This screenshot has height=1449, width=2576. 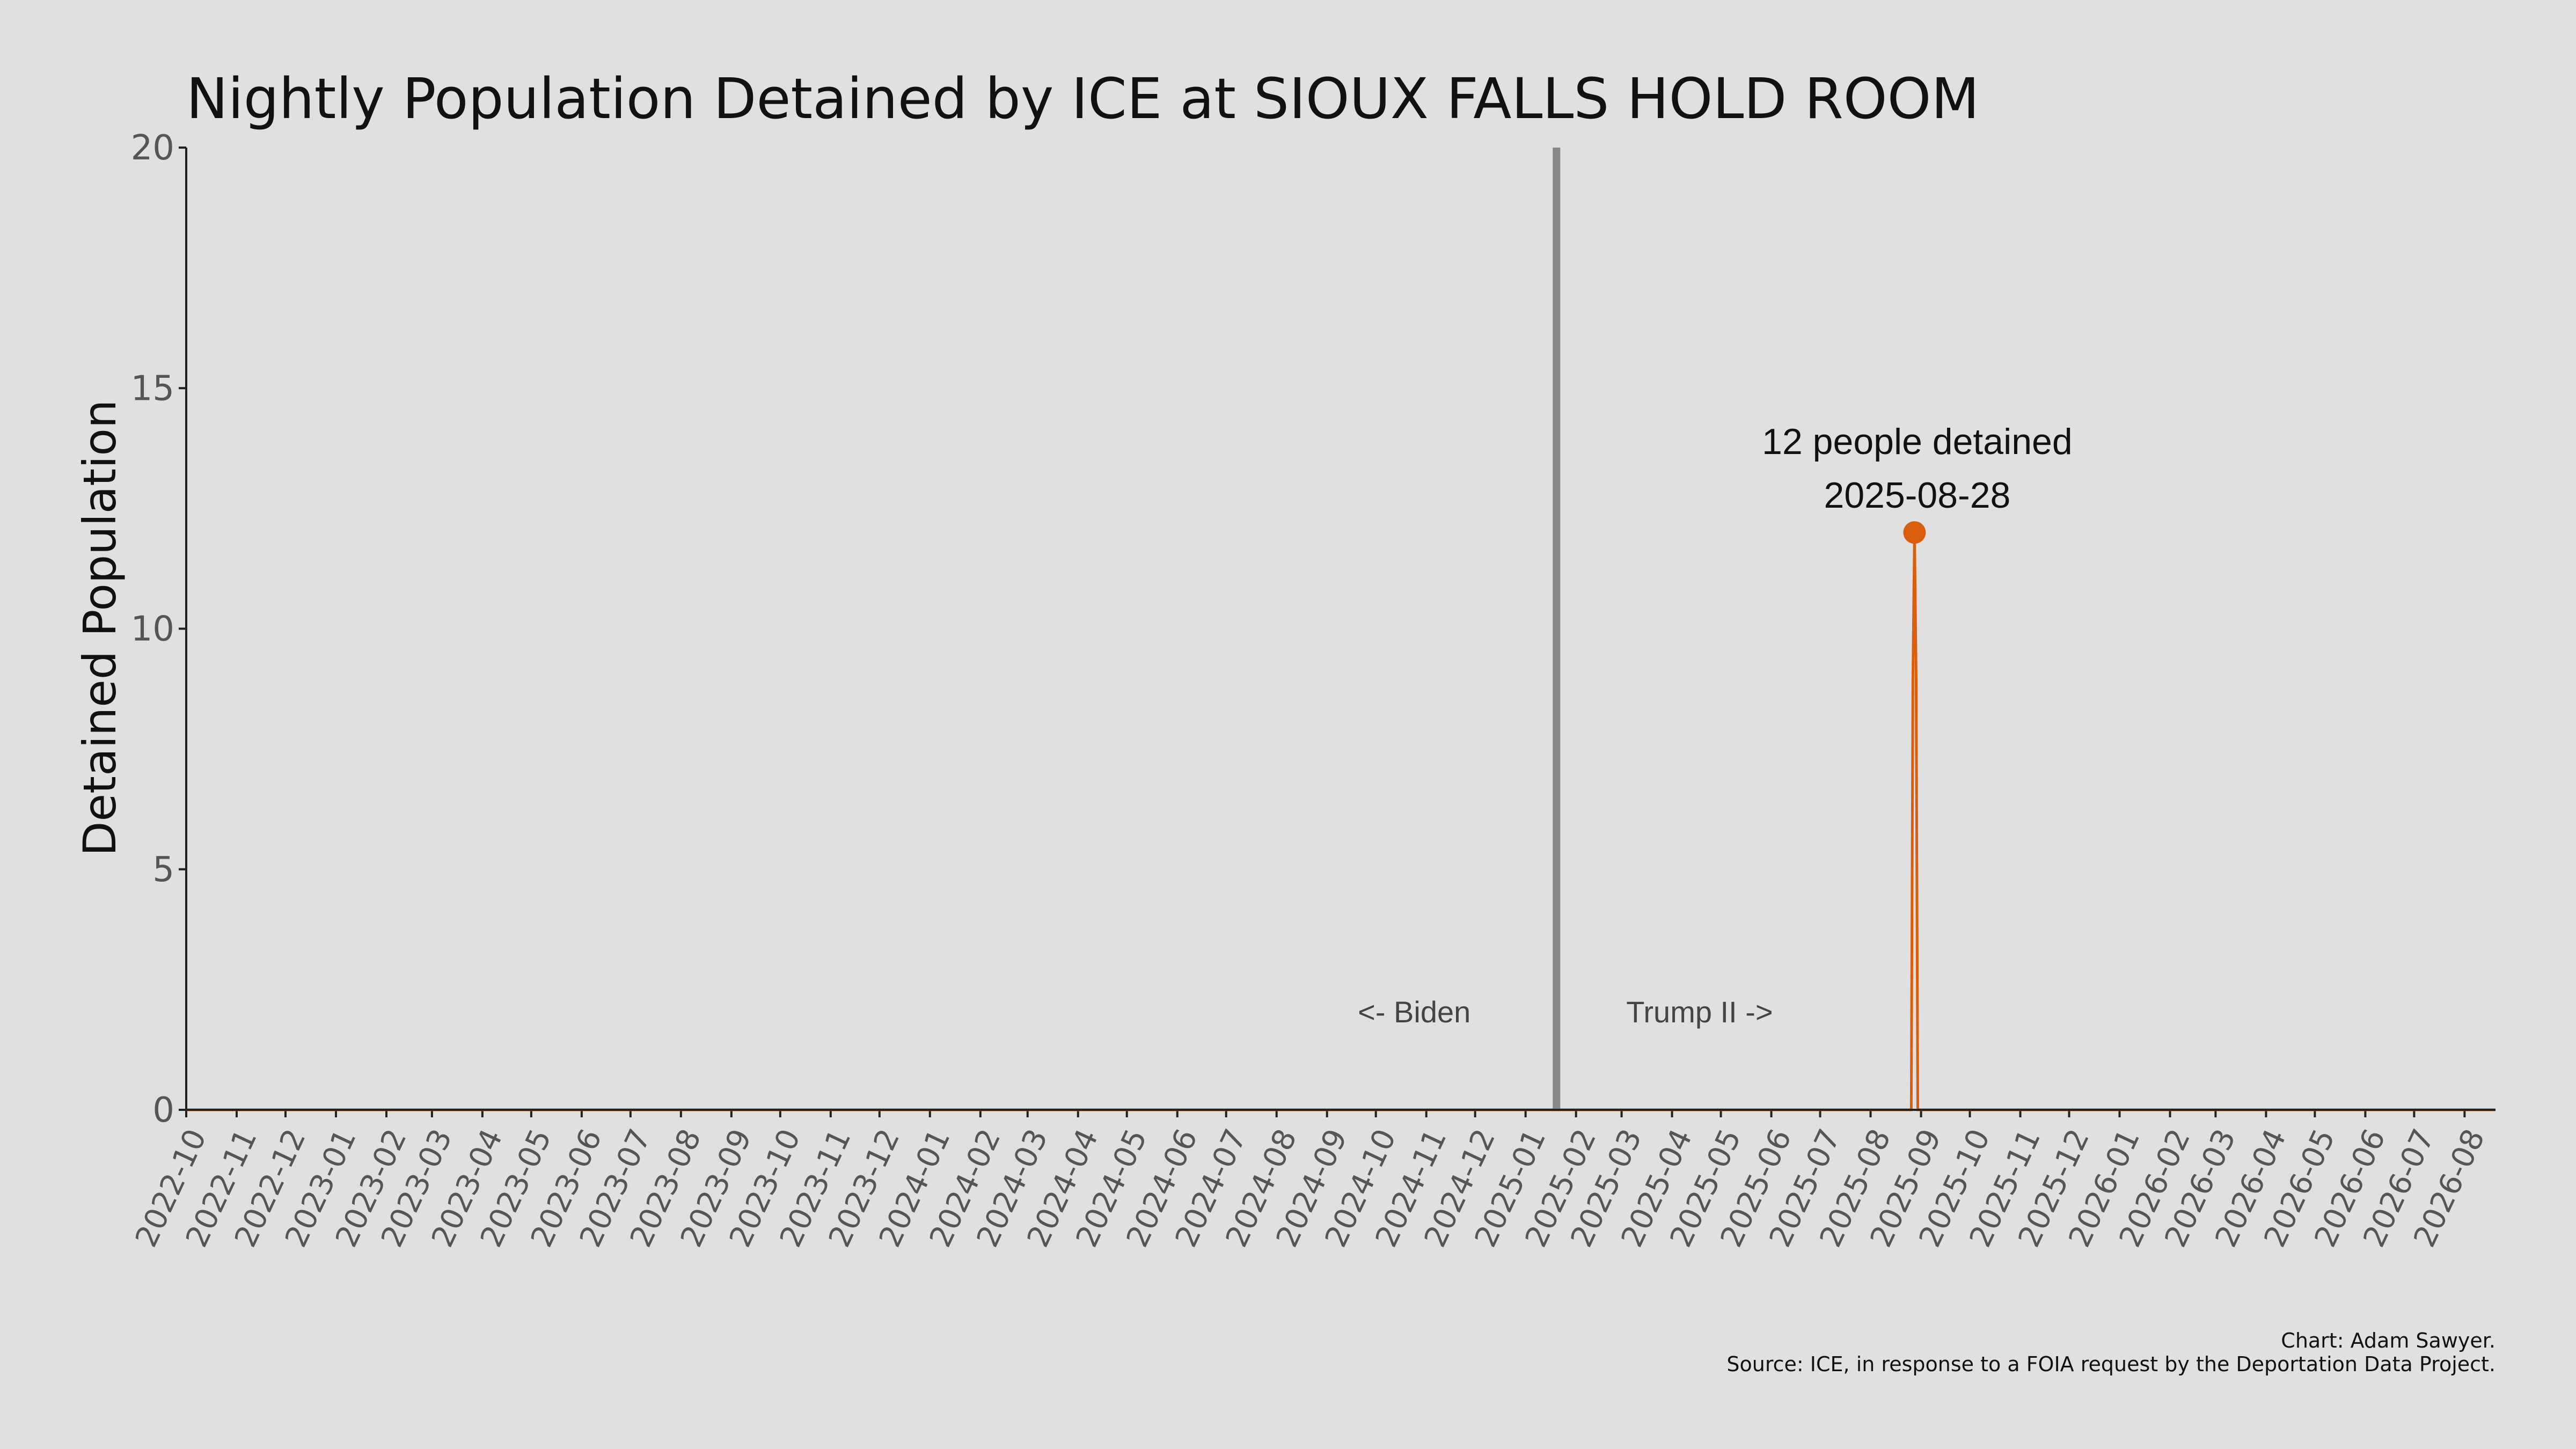 I want to click on peak-point, so click(x=1914, y=532).